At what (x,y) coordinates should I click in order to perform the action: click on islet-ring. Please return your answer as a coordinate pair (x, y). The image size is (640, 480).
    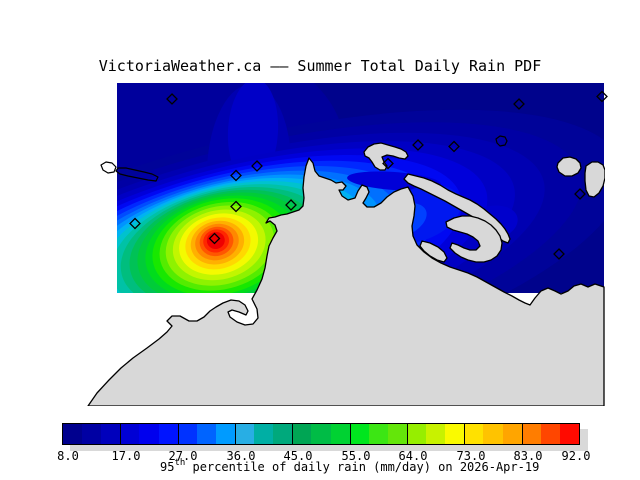
    Looking at the image, I should click on (501, 141).